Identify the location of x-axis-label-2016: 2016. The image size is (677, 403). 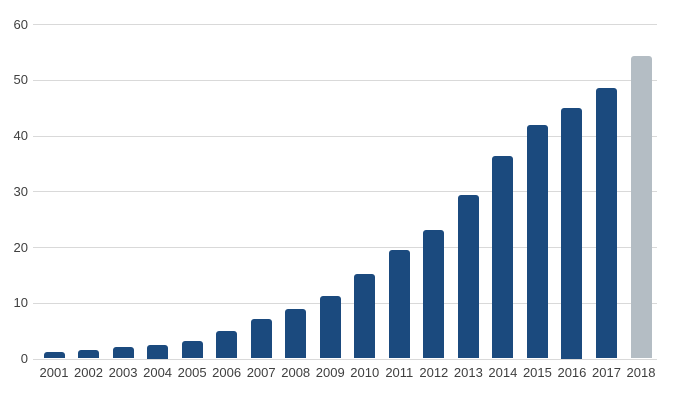
(572, 372).